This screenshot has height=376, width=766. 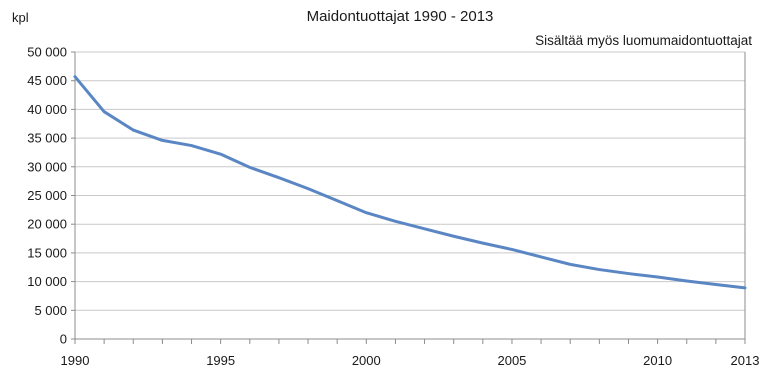 I want to click on y-tick-label: 25 000, so click(x=47, y=195).